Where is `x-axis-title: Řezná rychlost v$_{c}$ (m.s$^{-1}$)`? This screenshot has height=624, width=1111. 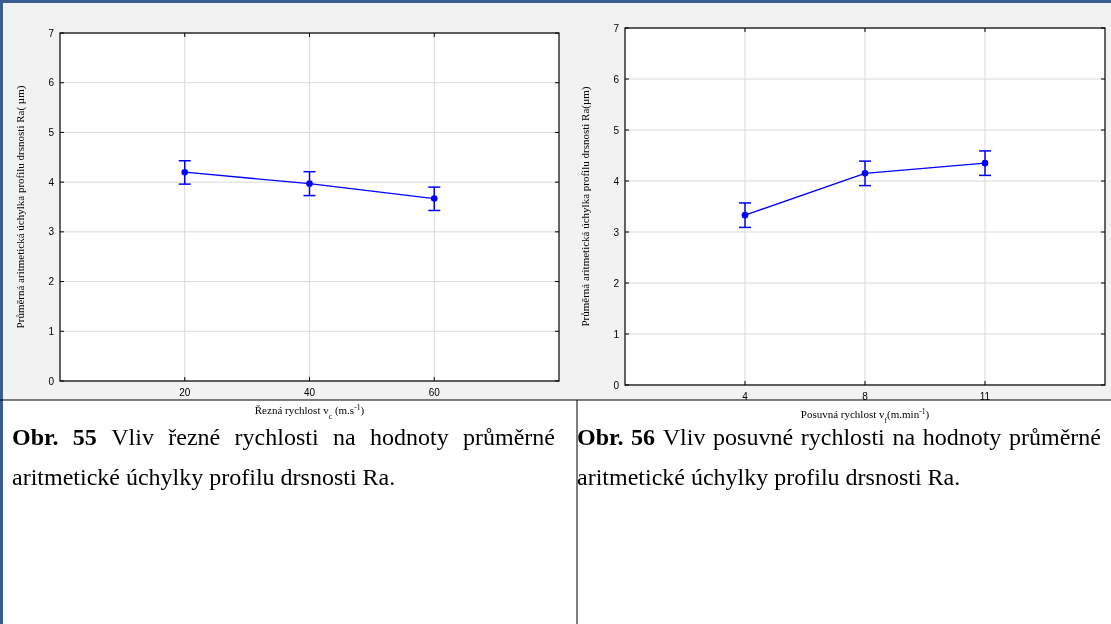
x-axis-title: Řezná rychlost v$_{c}$ (m.s$^{-1}$) is located at coordinates (309, 411).